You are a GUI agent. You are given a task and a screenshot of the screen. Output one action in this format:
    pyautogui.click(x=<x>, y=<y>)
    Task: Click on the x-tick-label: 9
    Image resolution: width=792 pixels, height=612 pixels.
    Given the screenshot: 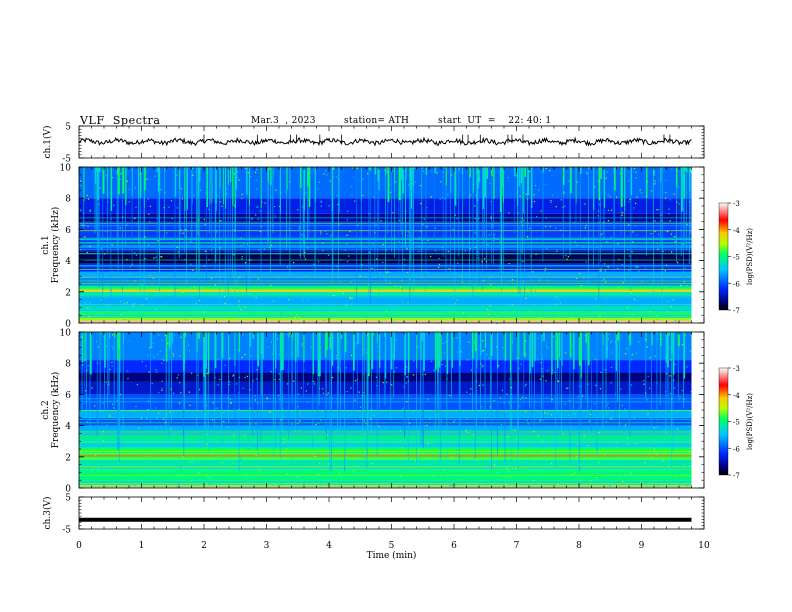 What is the action you would take?
    pyautogui.click(x=642, y=546)
    